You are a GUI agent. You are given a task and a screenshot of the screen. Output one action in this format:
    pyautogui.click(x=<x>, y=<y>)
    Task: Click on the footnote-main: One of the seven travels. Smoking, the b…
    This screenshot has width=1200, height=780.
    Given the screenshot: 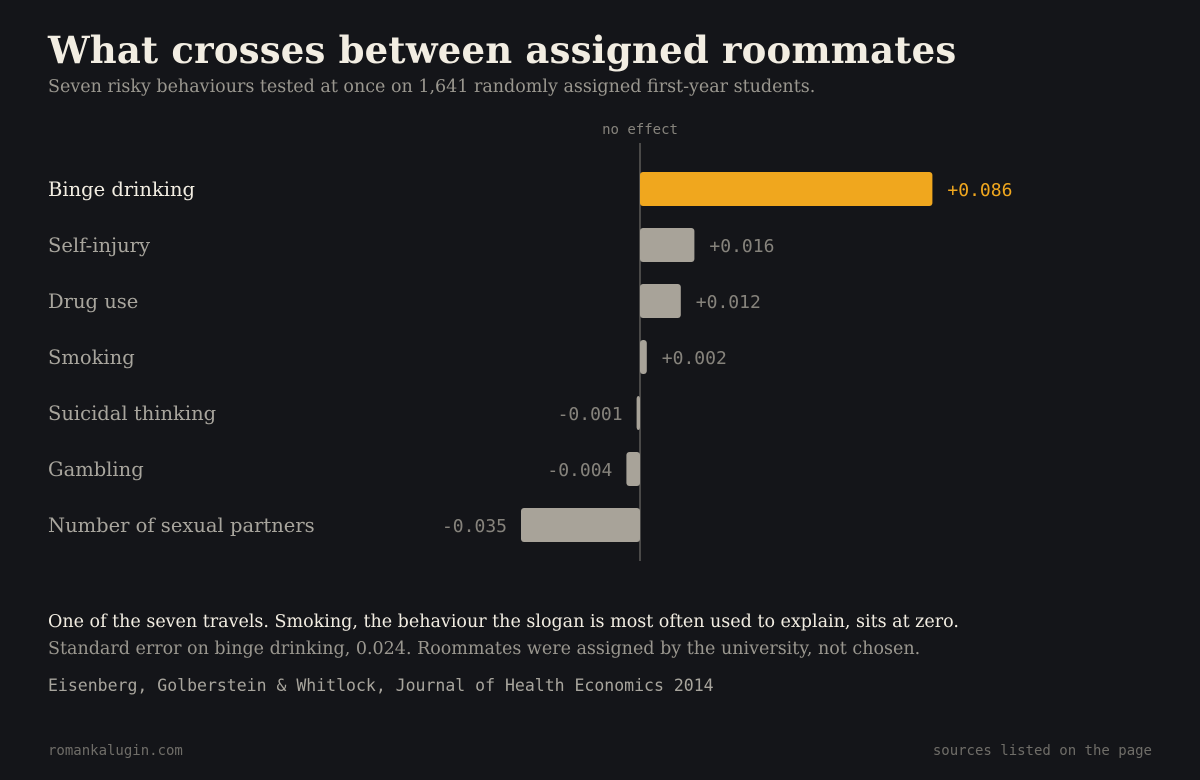 What is the action you would take?
    pyautogui.click(x=503, y=622)
    